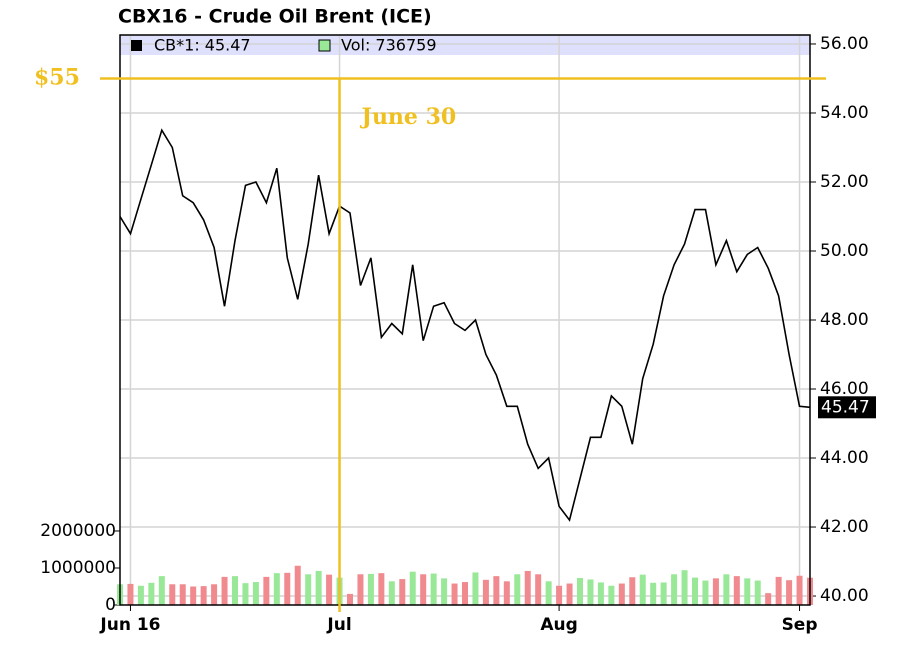 The width and height of the screenshot is (911, 651). I want to click on x-tick-label: Jul, so click(338, 625).